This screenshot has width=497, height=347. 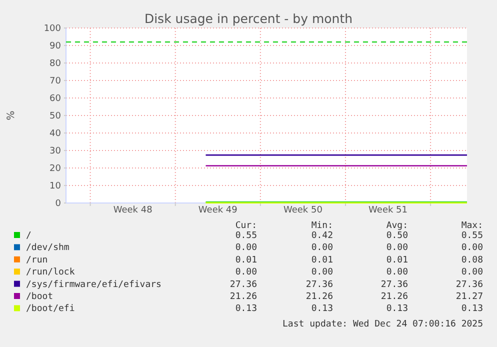 I want to click on legend-label: /sys/firmware/efi/efivars, so click(x=94, y=285).